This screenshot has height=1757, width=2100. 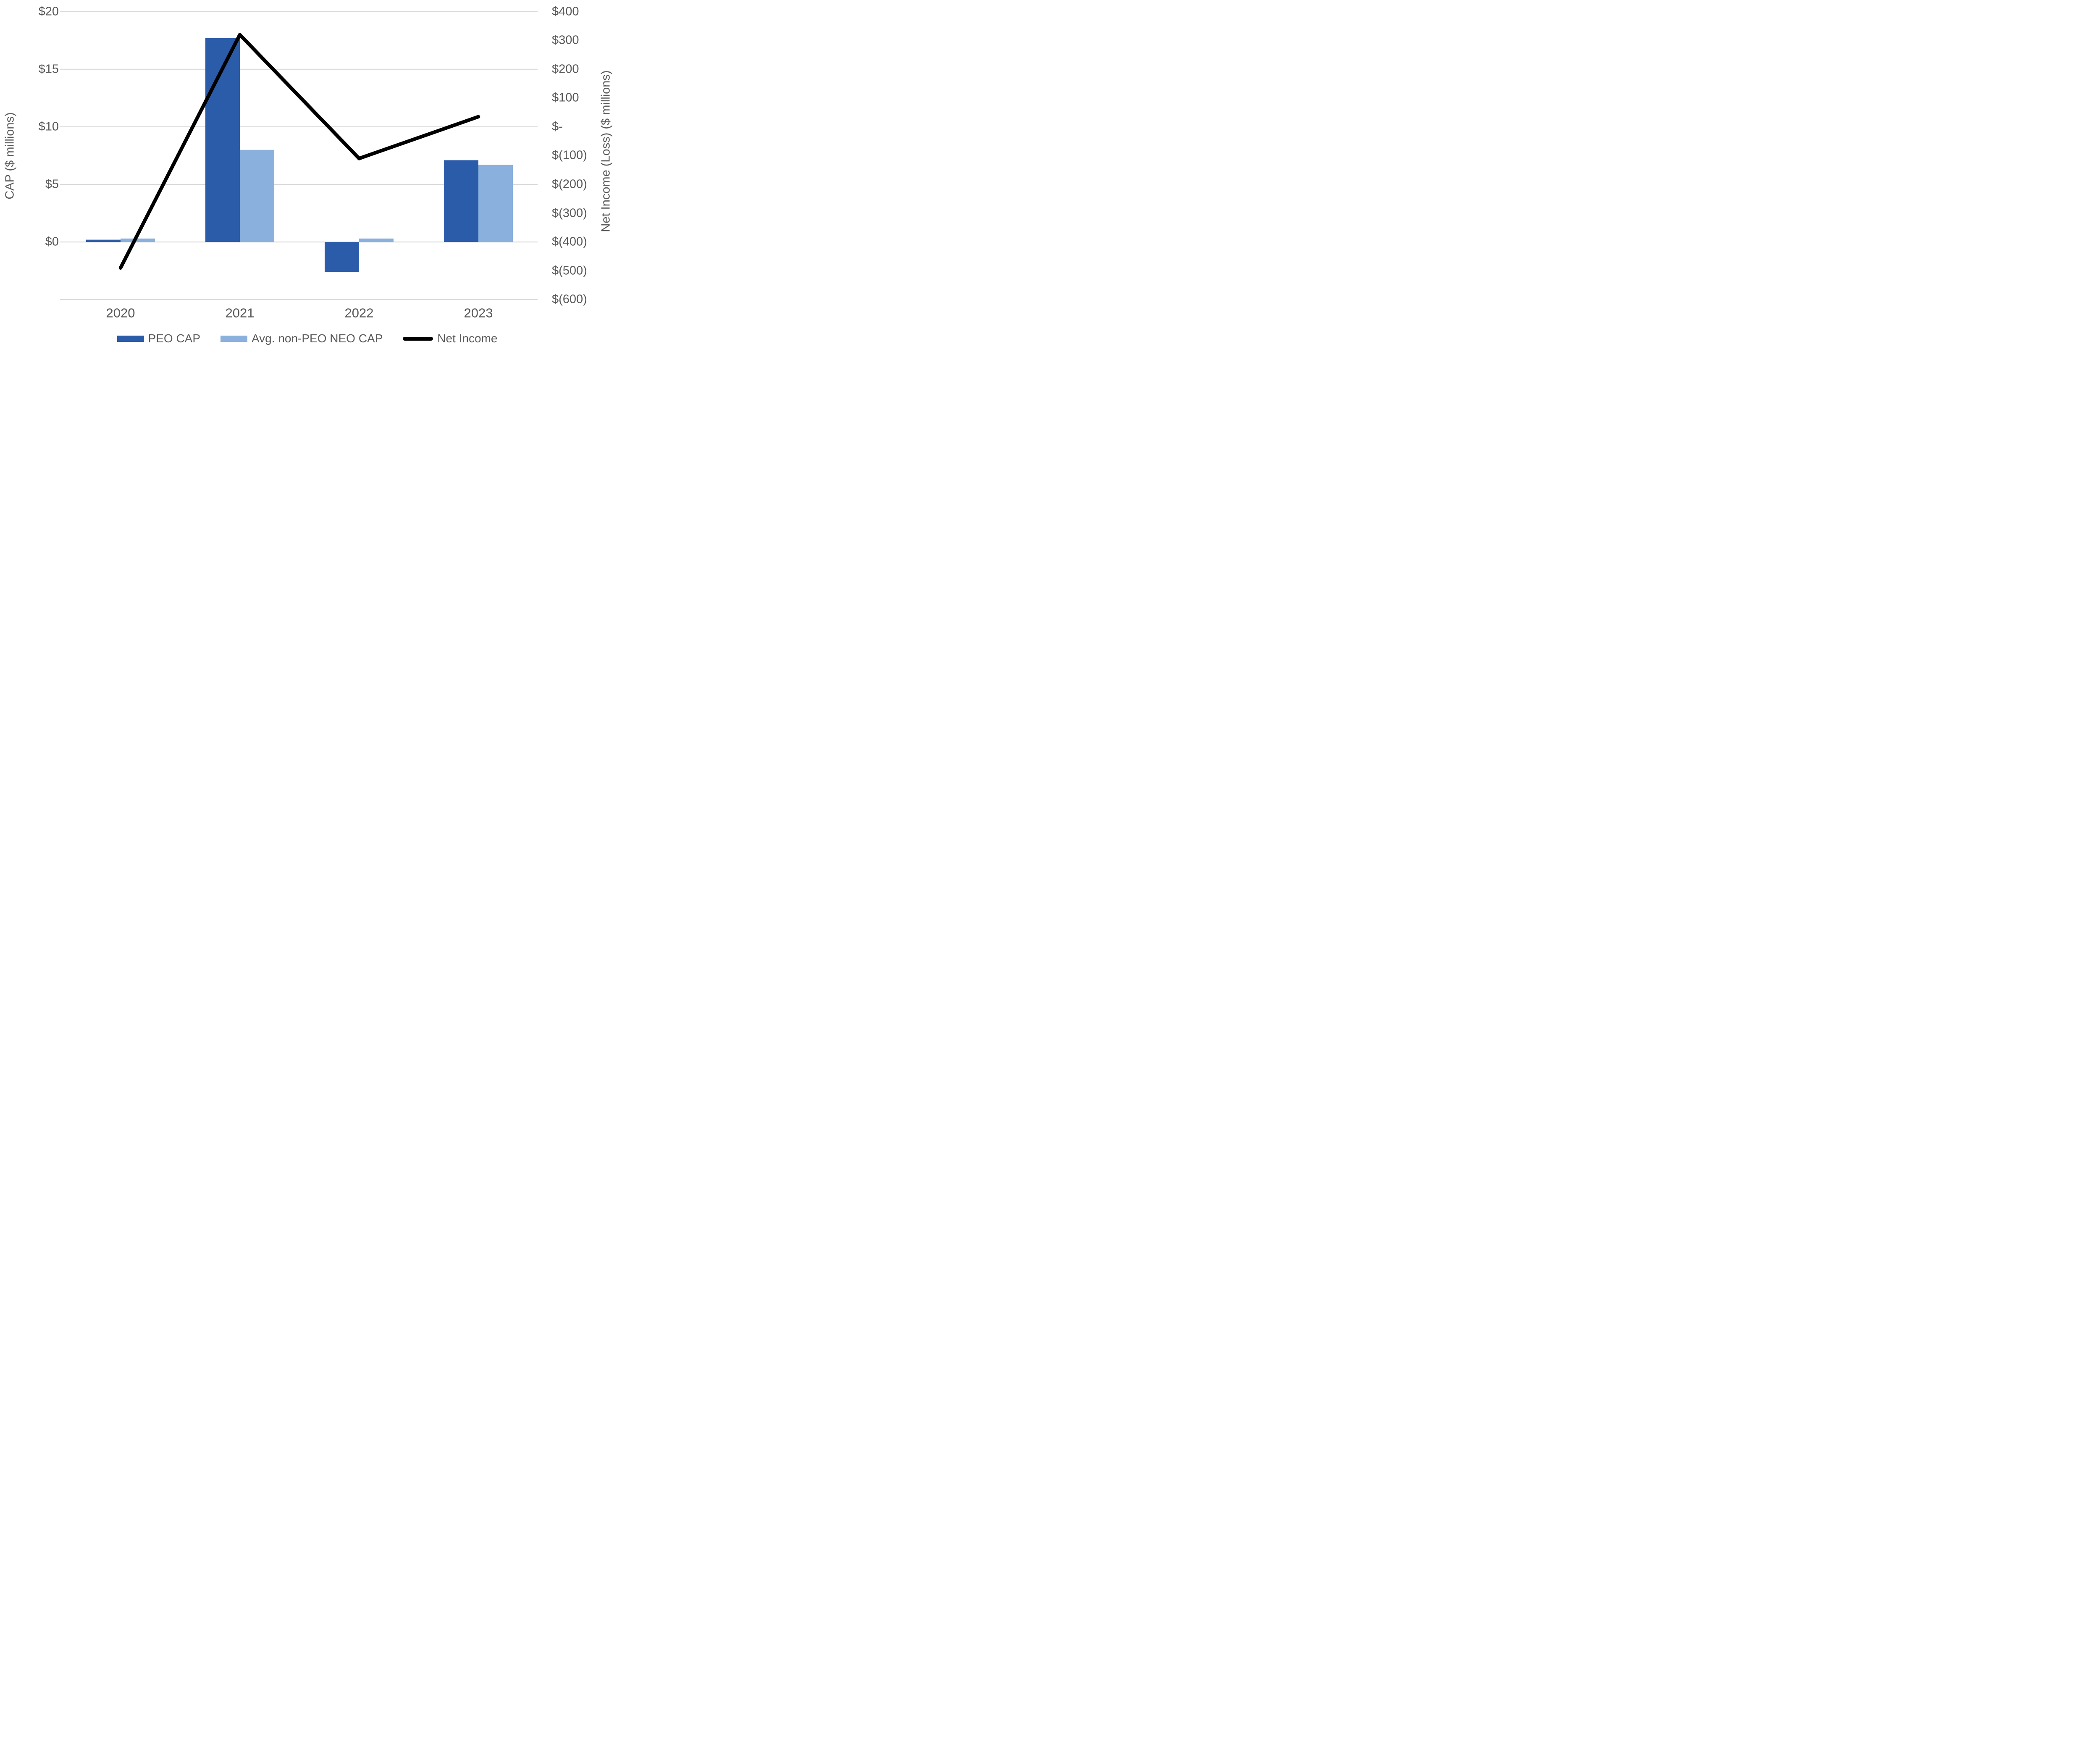 I want to click on right-axis-tick: $(600), so click(x=569, y=299).